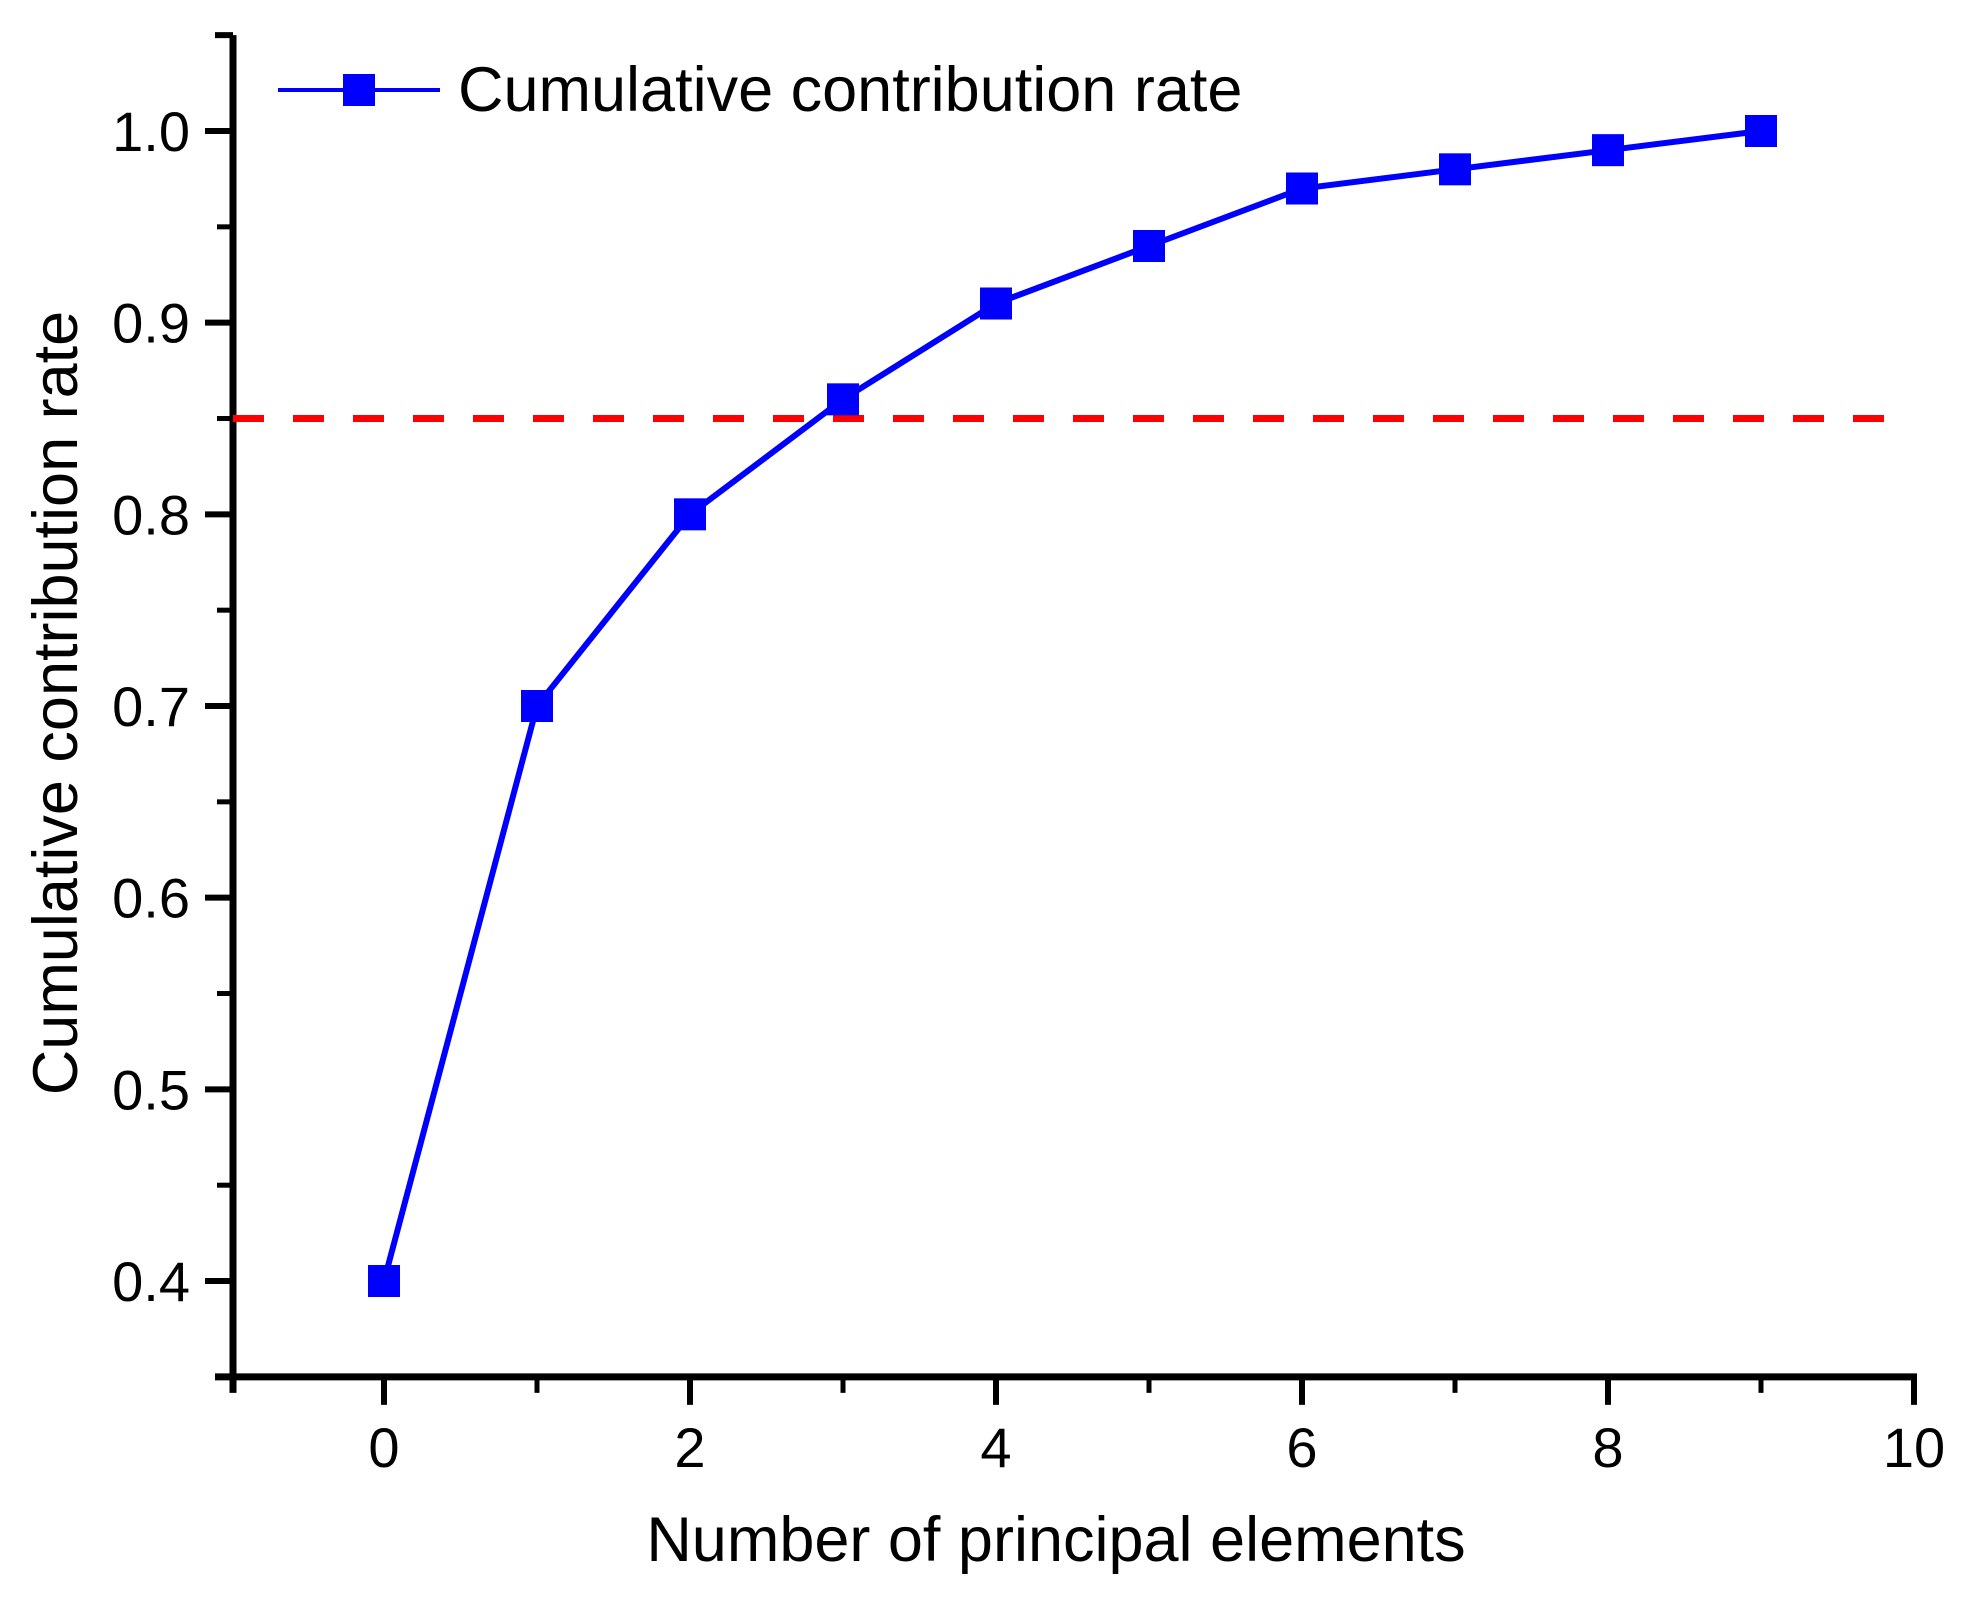 The height and width of the screenshot is (1607, 1962). I want to click on y-axis-ticks: 0.4 0.5 0.6 0.7 0.8 0.9 1.0, so click(171, 706).